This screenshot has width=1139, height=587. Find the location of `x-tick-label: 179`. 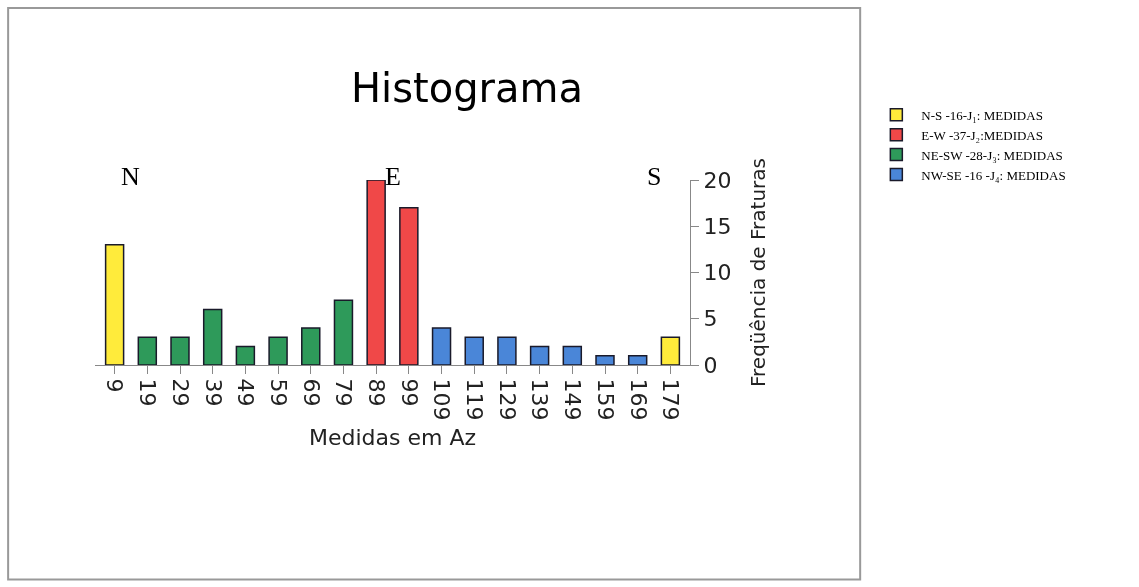

x-tick-label: 179 is located at coordinates (671, 399).